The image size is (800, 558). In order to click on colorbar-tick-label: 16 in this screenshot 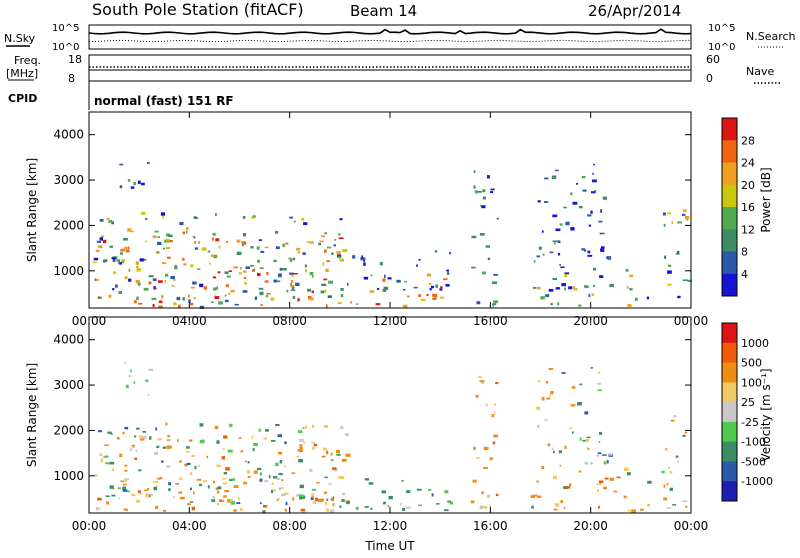, I will do `click(748, 207)`.